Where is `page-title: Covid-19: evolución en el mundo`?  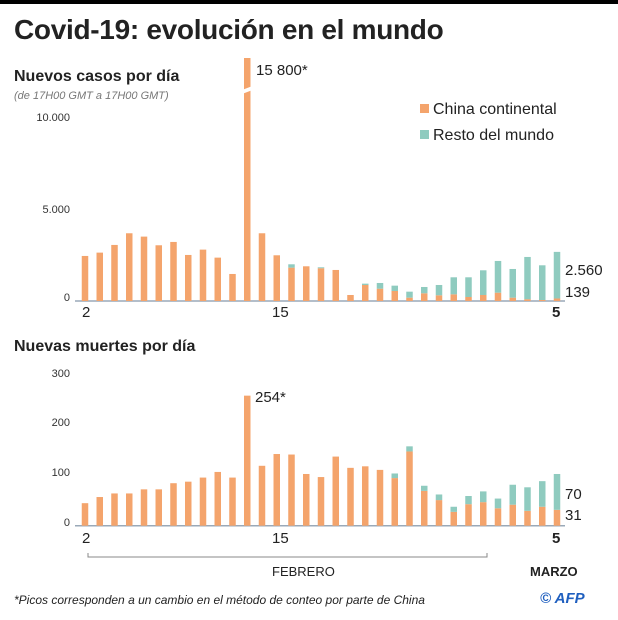
page-title: Covid-19: evolución en el mundo is located at coordinates (229, 29).